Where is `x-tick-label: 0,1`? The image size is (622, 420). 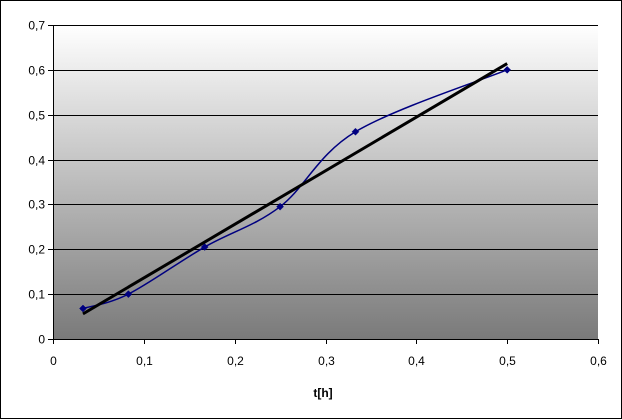 x-tick-label: 0,1 is located at coordinates (144, 361).